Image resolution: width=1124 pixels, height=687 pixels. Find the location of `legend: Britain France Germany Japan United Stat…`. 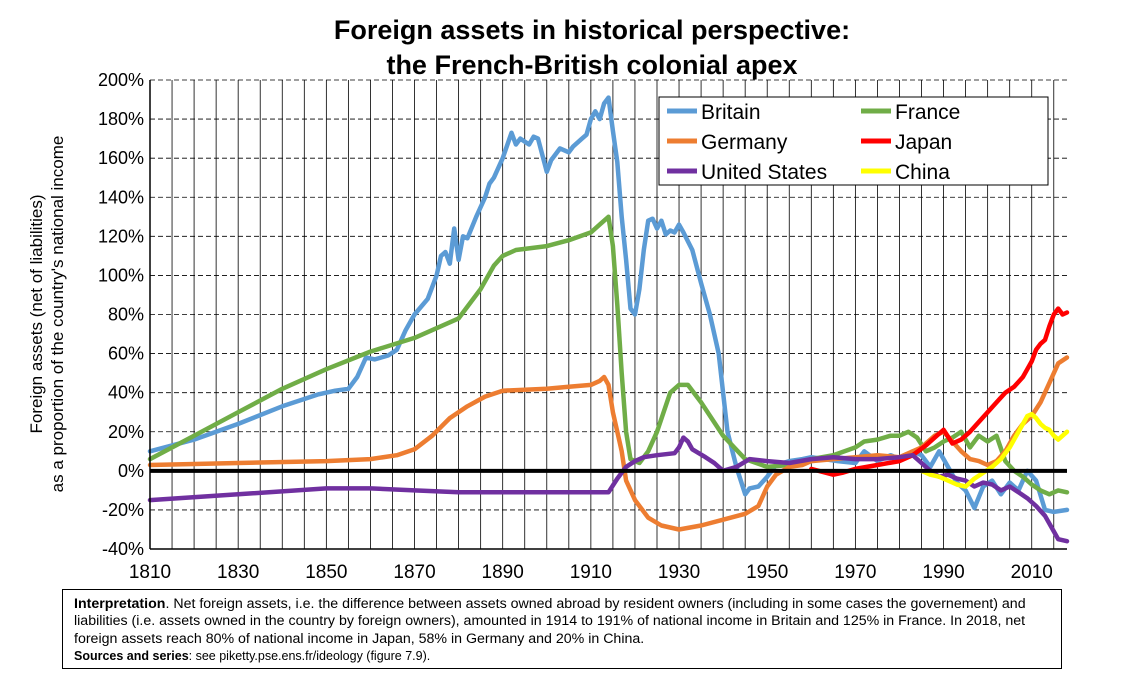

legend: Britain France Germany Japan United Stat… is located at coordinates (853, 141).